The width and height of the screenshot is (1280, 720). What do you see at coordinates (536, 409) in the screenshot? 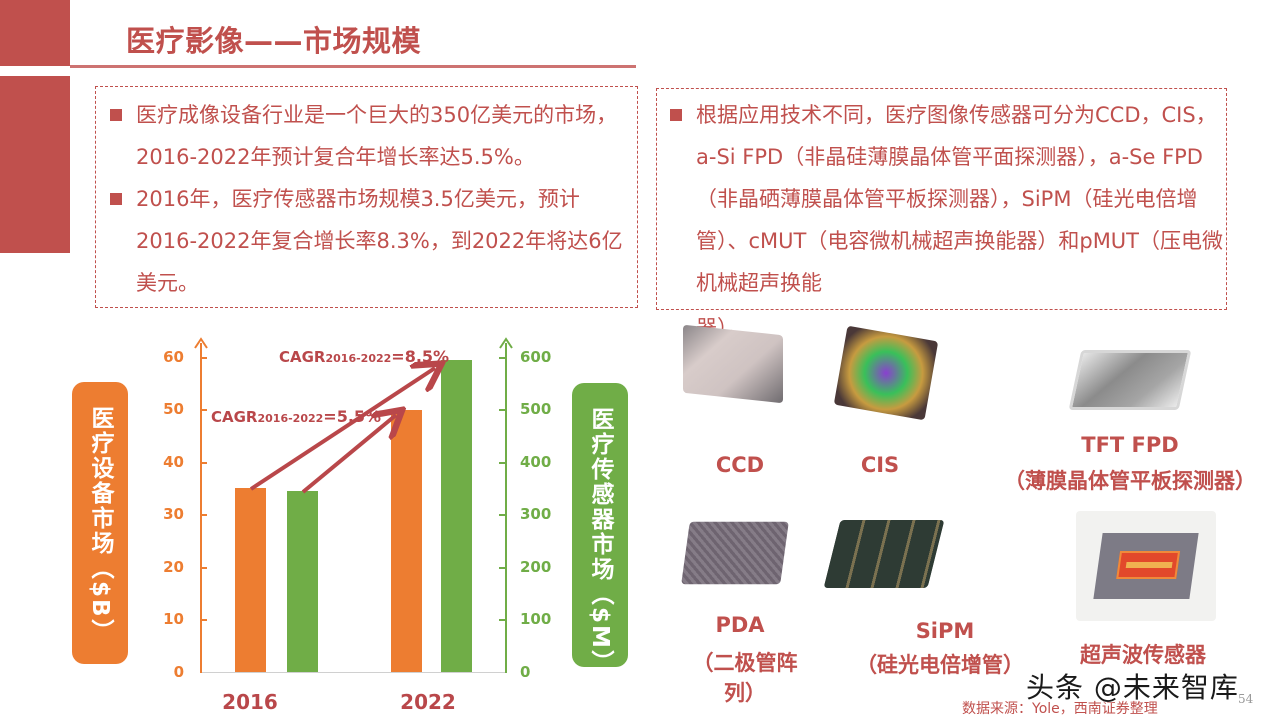
I see `right-tick-label: 500` at bounding box center [536, 409].